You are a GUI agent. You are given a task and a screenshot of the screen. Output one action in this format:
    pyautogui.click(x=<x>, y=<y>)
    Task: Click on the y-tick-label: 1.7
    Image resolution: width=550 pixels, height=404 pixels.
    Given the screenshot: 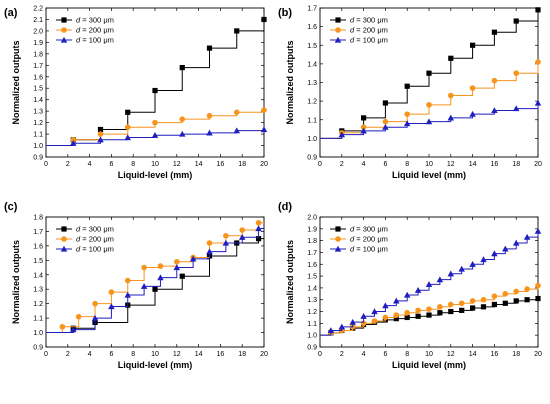 What is the action you would take?
    pyautogui.click(x=312, y=9)
    